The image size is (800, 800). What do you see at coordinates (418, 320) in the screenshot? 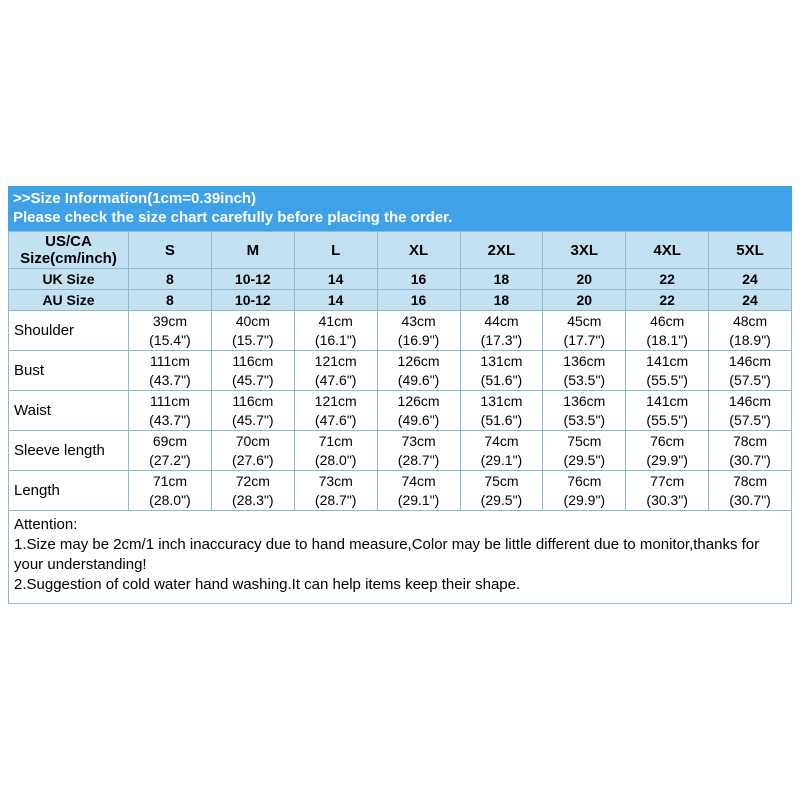
I see `measurement-cm: 43cm` at bounding box center [418, 320].